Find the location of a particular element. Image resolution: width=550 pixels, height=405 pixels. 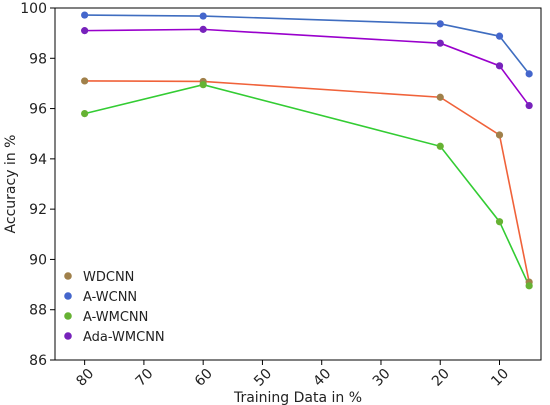

x-axis: 80 70 60 50 40 30 20 10 is located at coordinates (292, 375).